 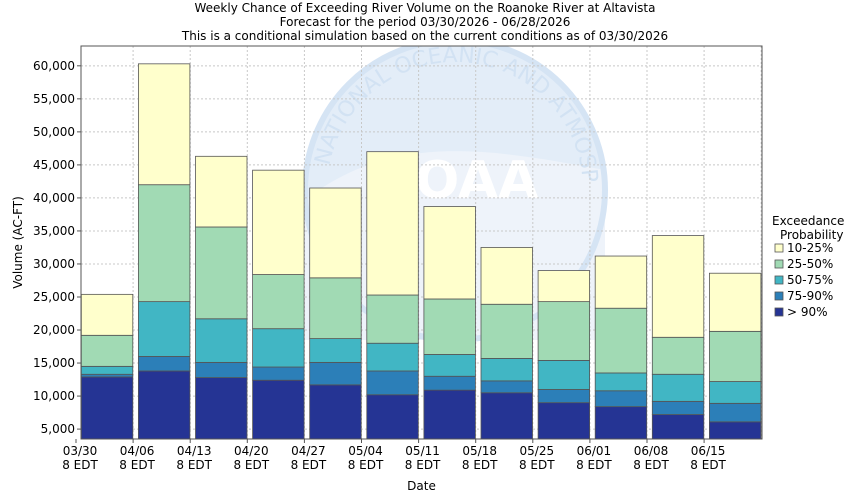 I want to click on x-tick-label: 04/13, so click(x=194, y=451).